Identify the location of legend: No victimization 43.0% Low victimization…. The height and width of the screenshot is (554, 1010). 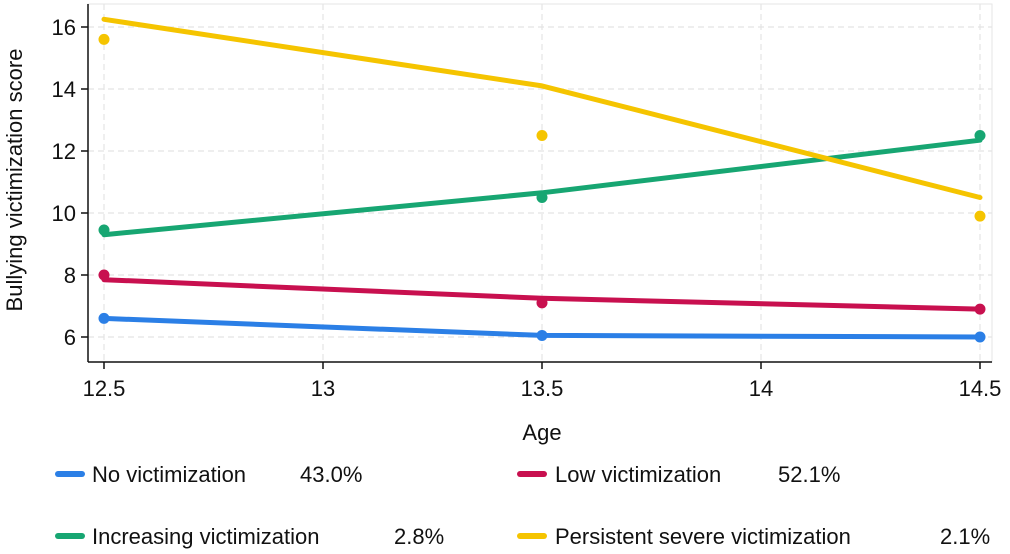
(522, 505).